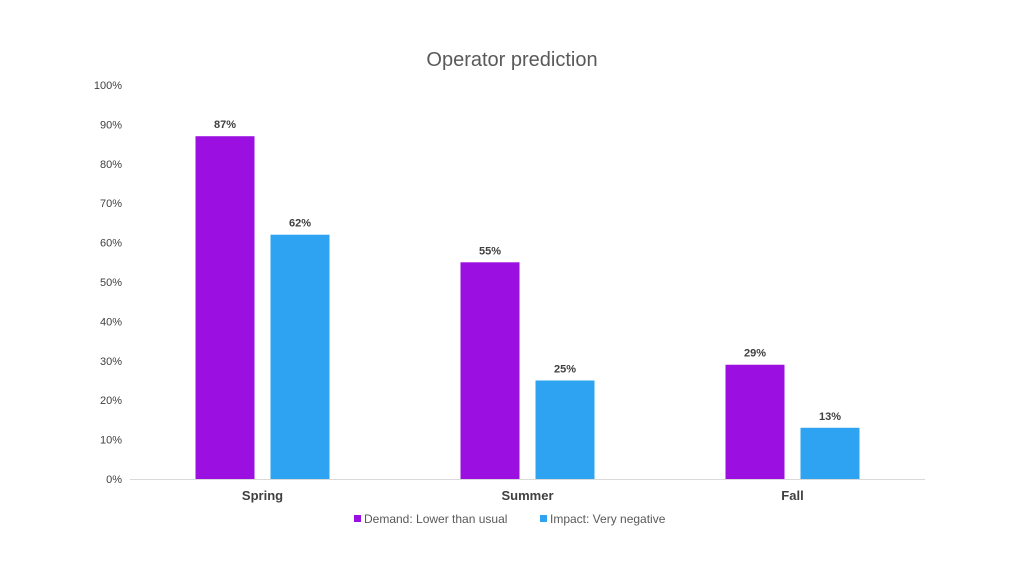 Image resolution: width=1024 pixels, height=576 pixels. I want to click on y-axis: 0% 10% 20% 30% 40% 50% 60% 70% 80% 90% 100%, so click(108, 283).